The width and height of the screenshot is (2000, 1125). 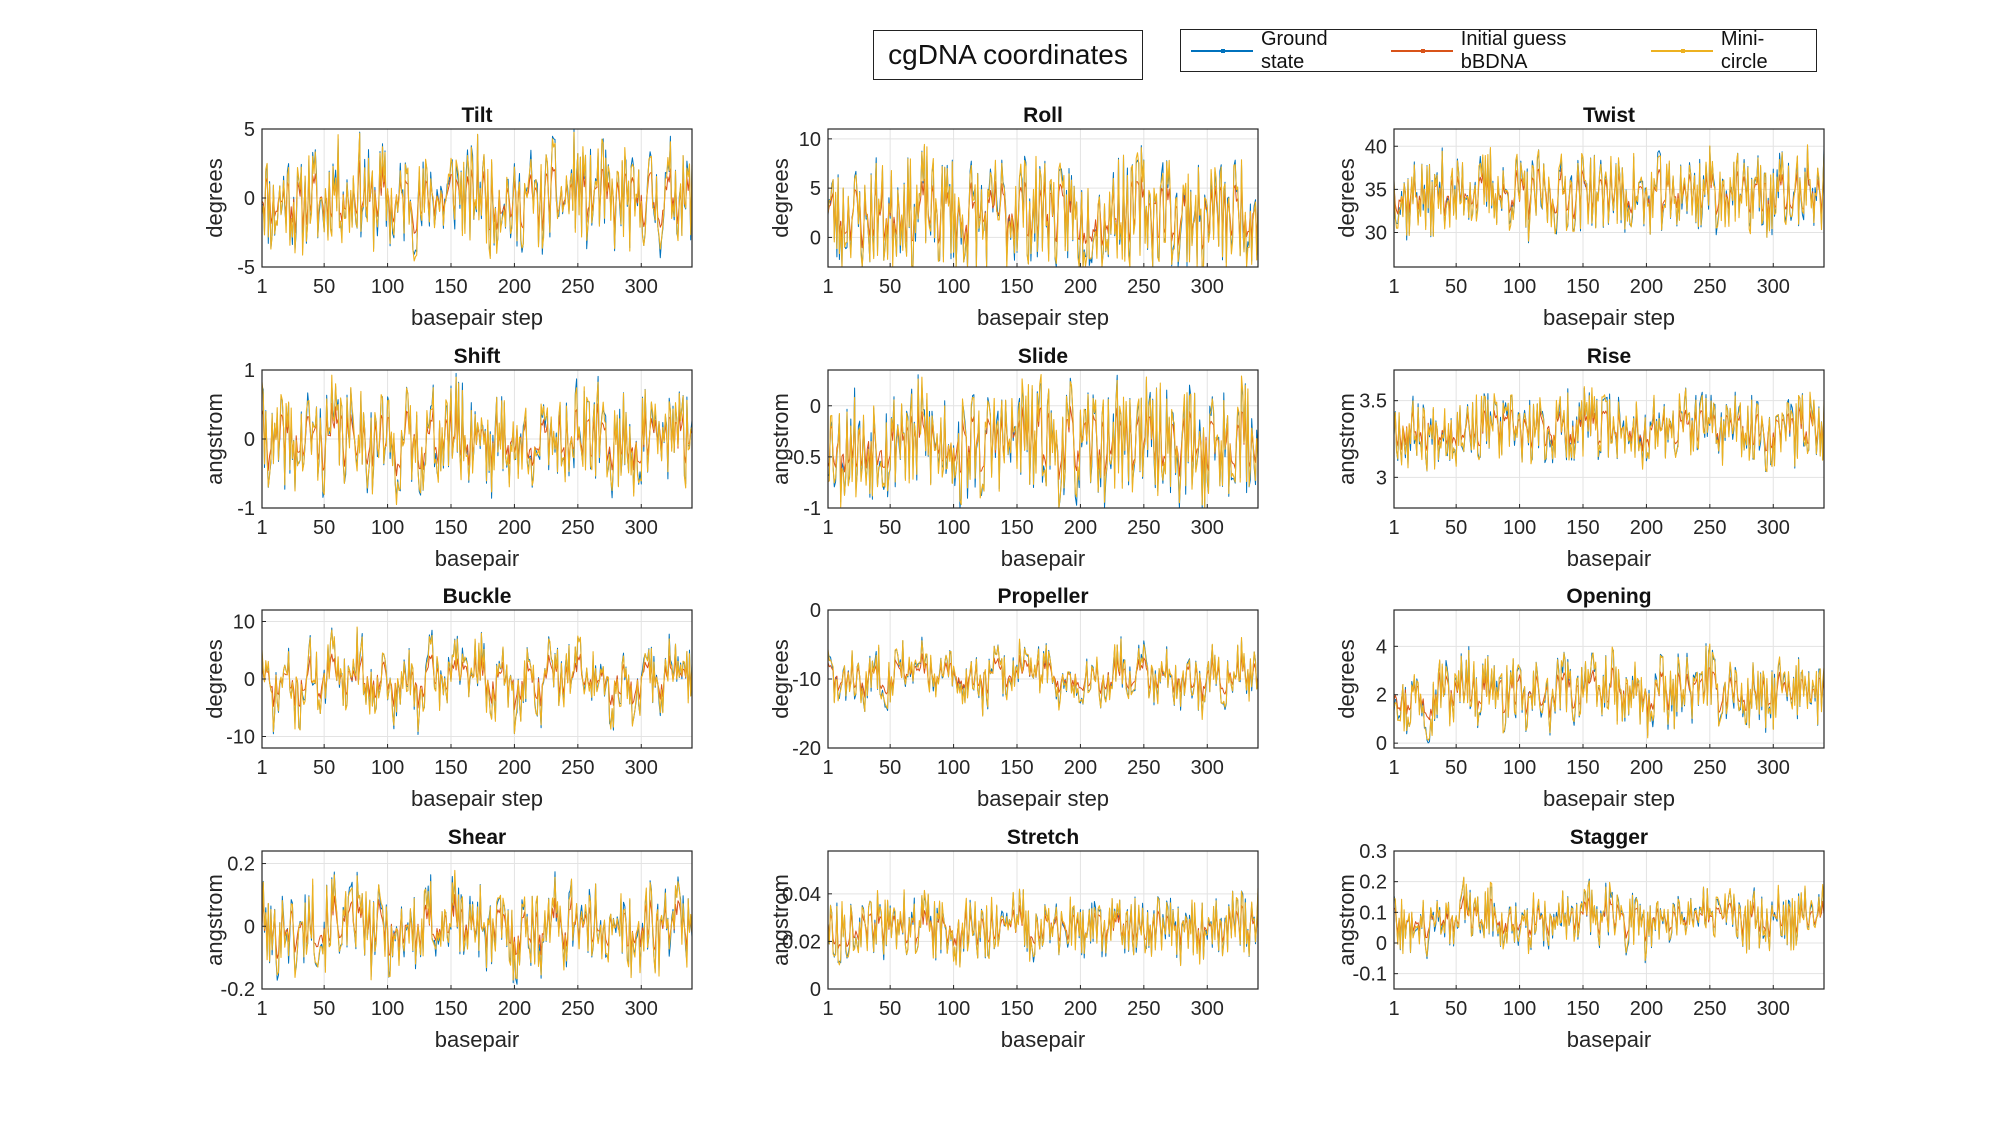 What do you see at coordinates (804, 458) in the screenshot?
I see `y-tick-label: -0.5` at bounding box center [804, 458].